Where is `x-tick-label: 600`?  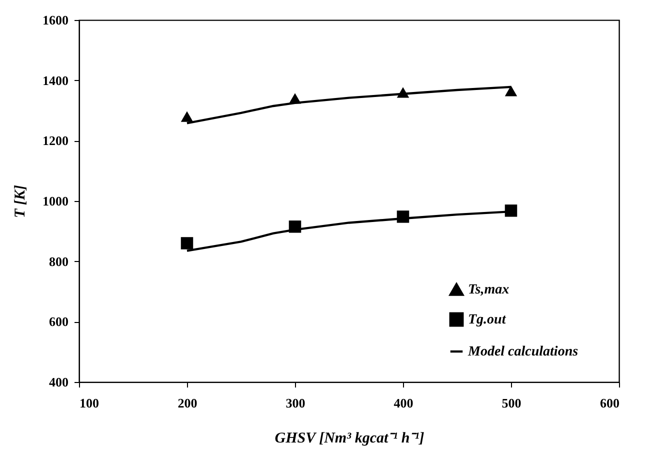
x-tick-label: 600 is located at coordinates (610, 403).